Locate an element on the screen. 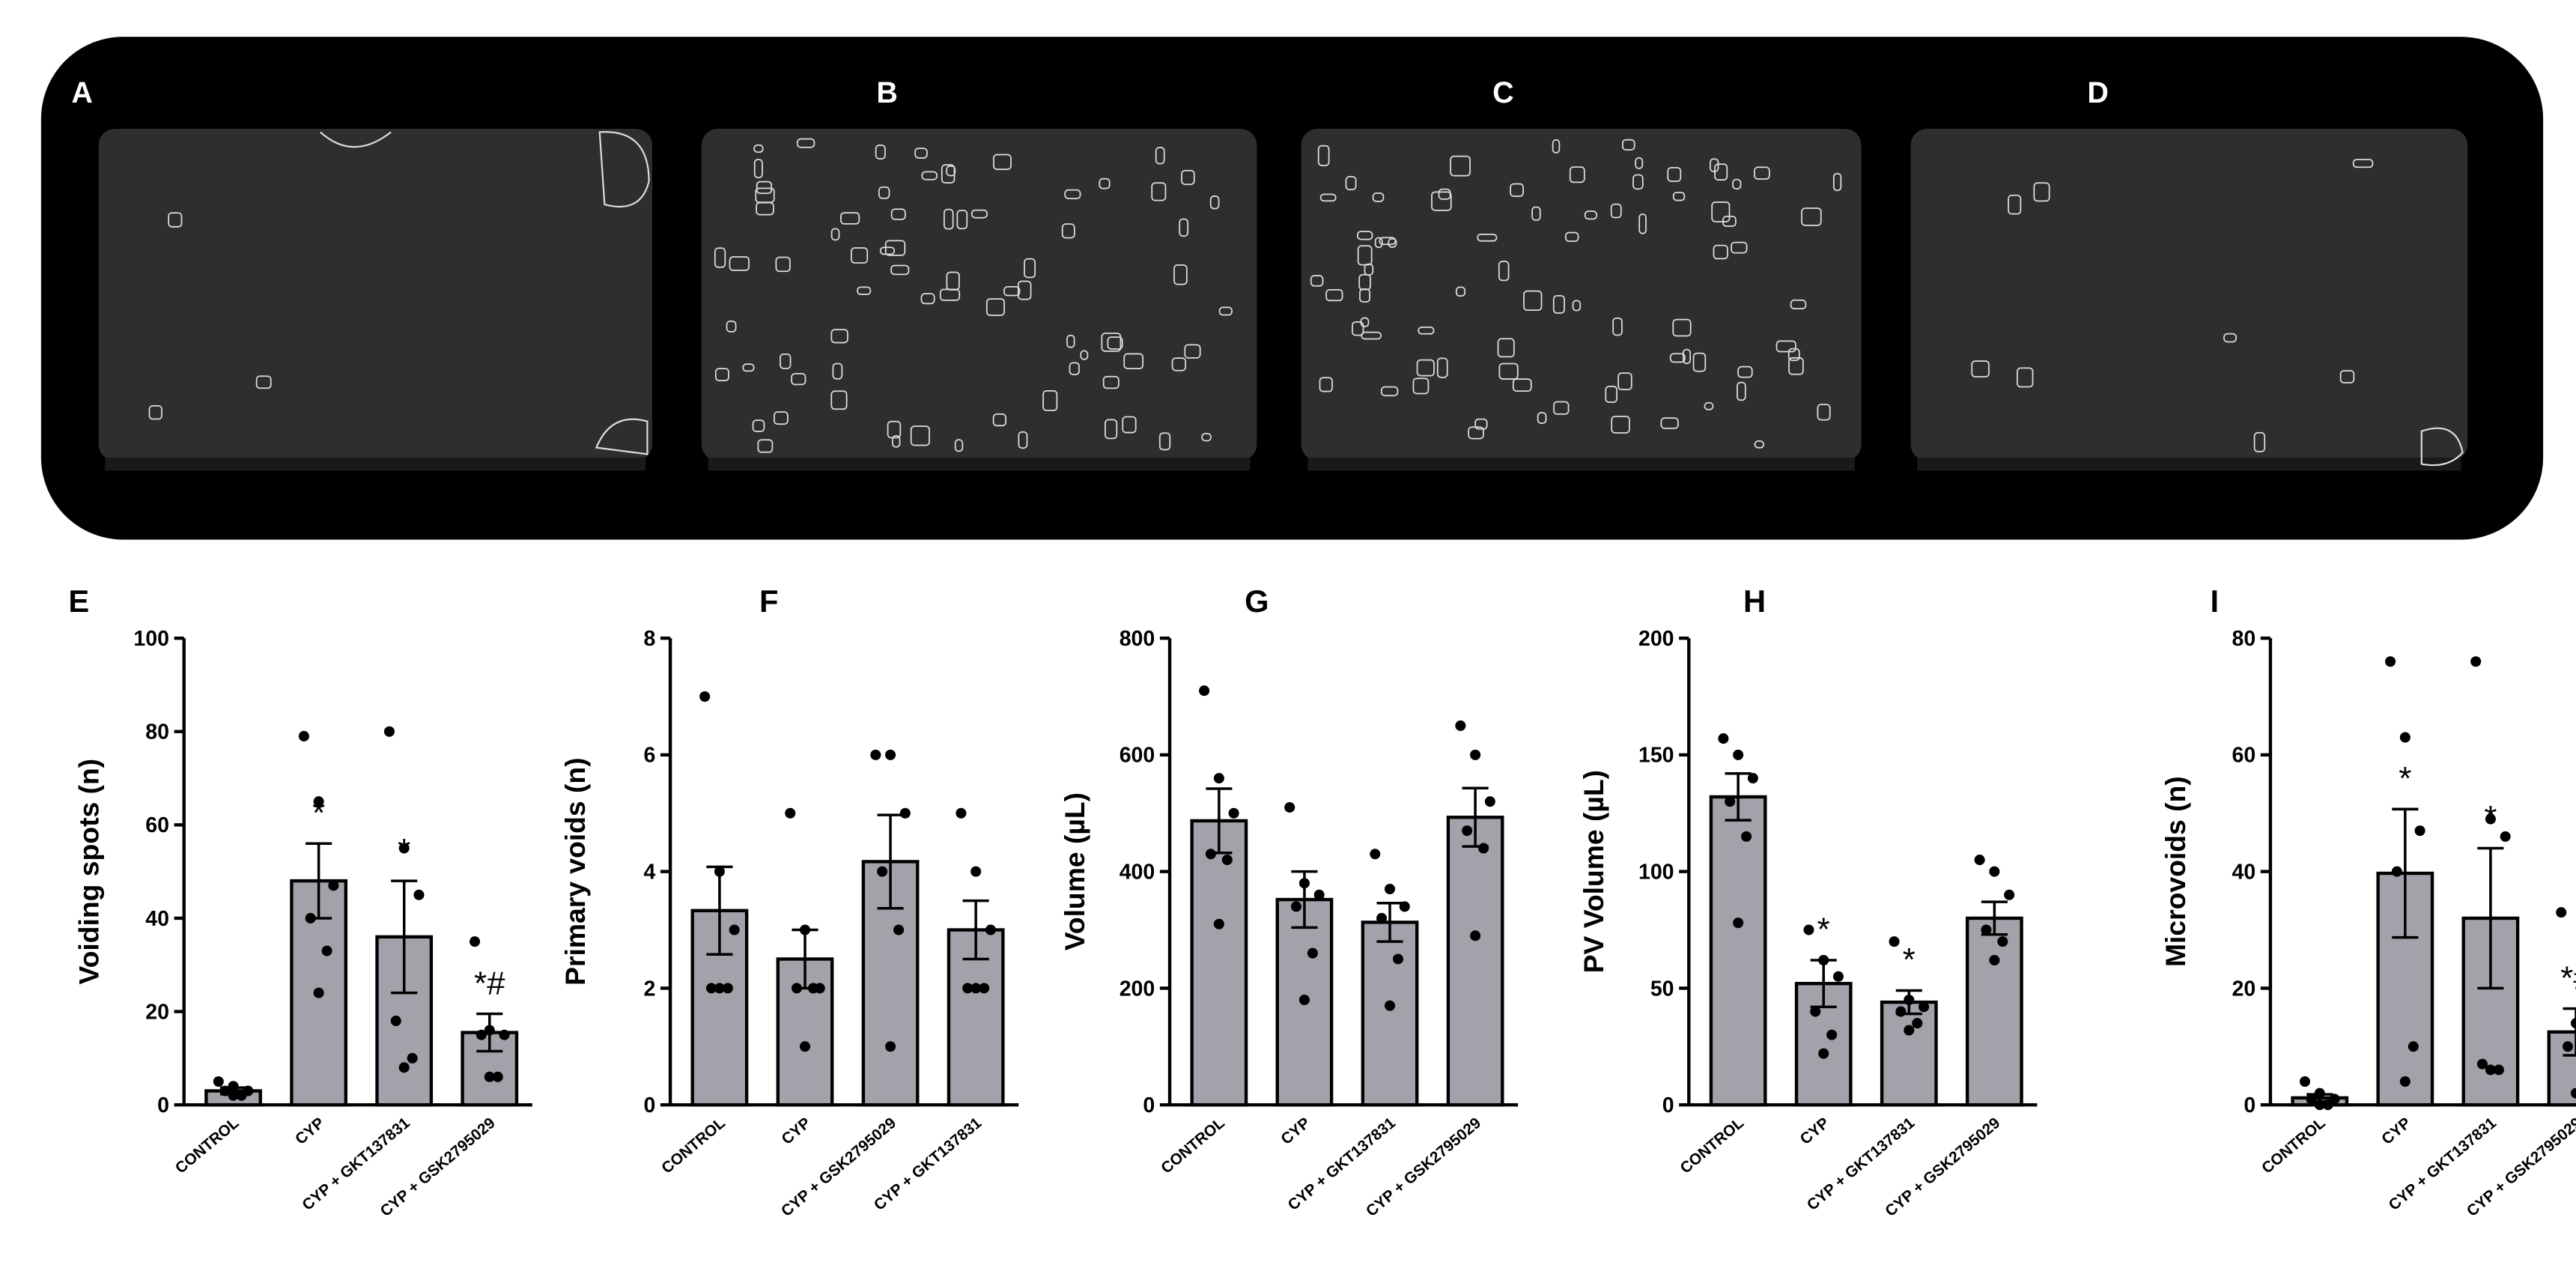  significance-marker: *# is located at coordinates (489, 983).